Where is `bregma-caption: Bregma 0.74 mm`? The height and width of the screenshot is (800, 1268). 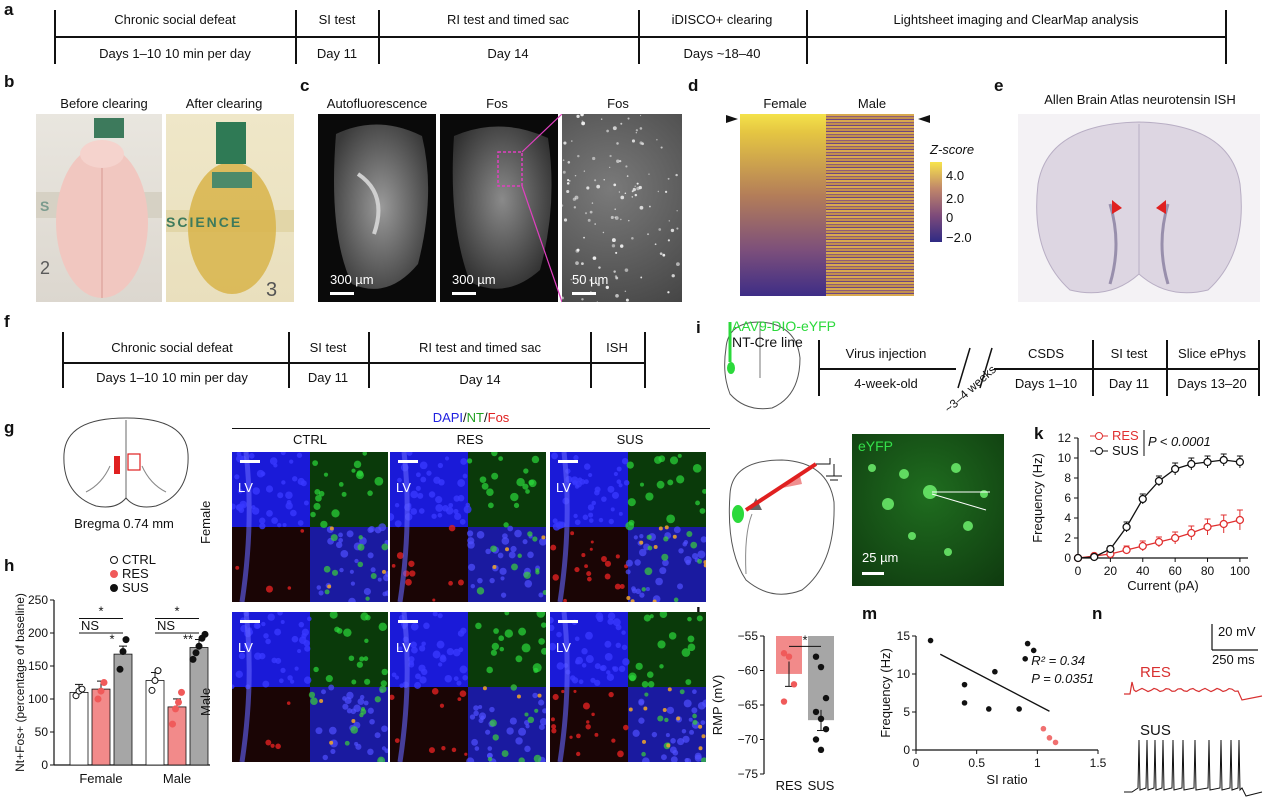 bregma-caption: Bregma 0.74 mm is located at coordinates (124, 523).